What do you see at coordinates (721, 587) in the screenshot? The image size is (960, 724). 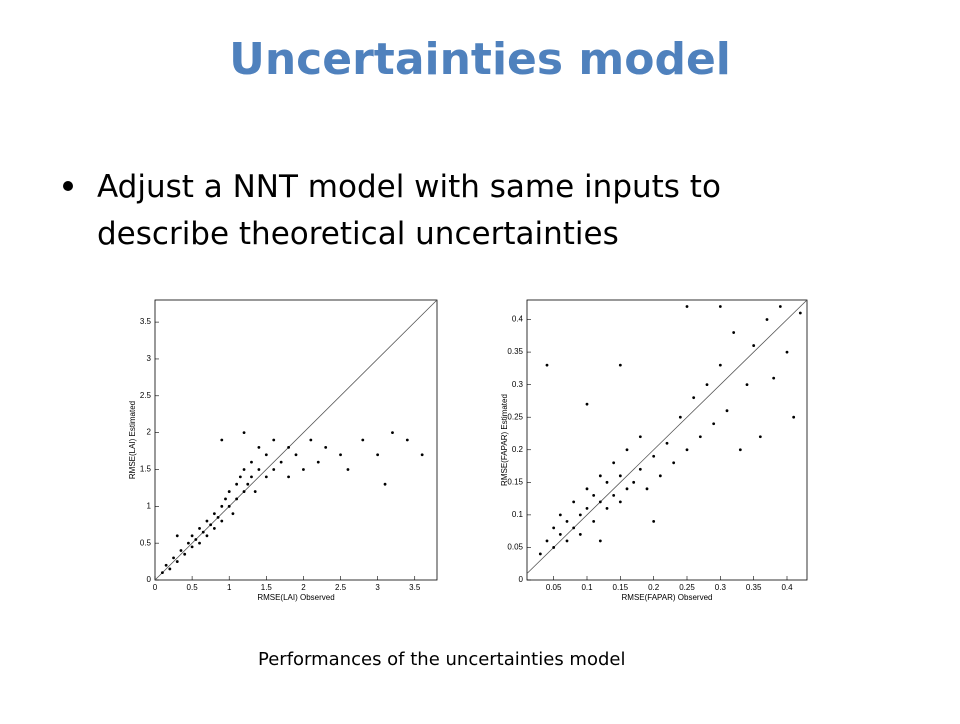 I see `x-tick-label: 0.3` at bounding box center [721, 587].